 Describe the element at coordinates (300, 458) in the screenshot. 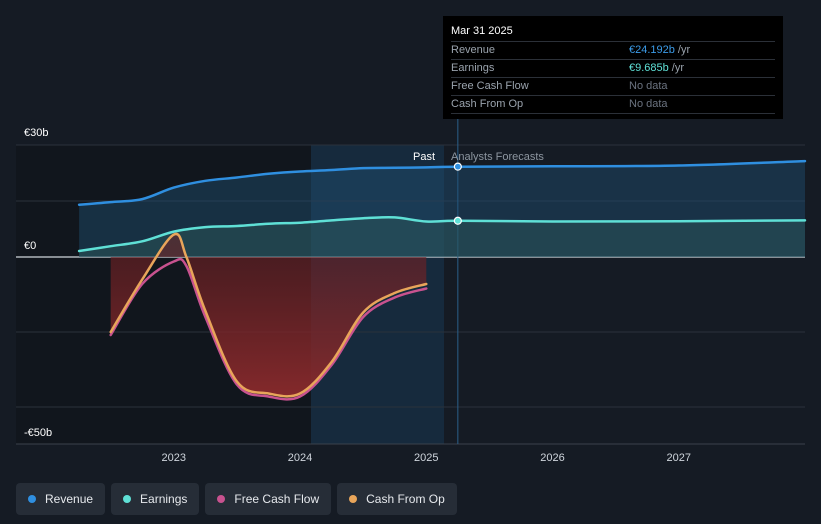

I see `x-tick-label: 2024` at that location.